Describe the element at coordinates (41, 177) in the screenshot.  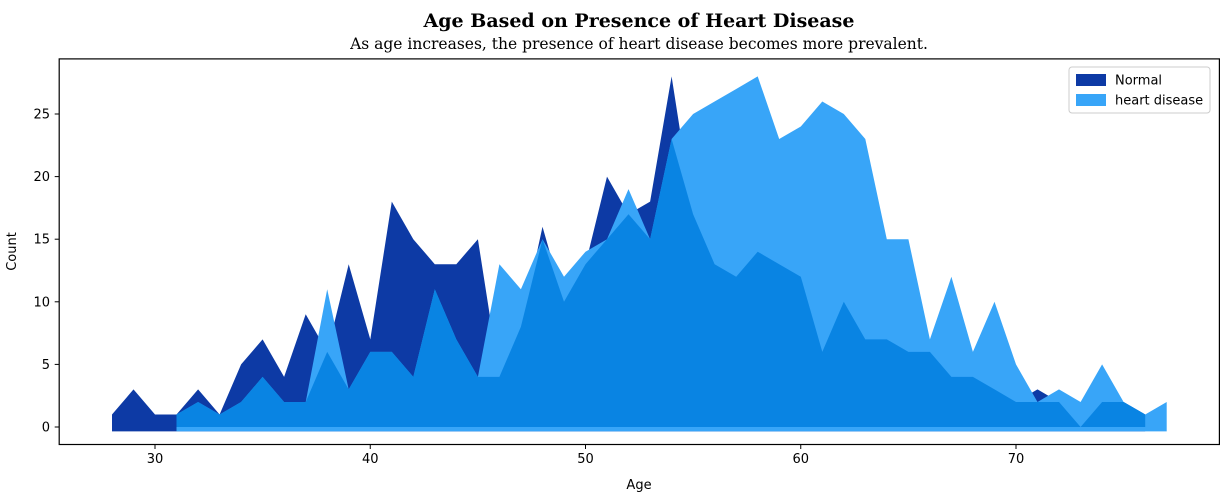
I see `y-tick-label: 20` at that location.